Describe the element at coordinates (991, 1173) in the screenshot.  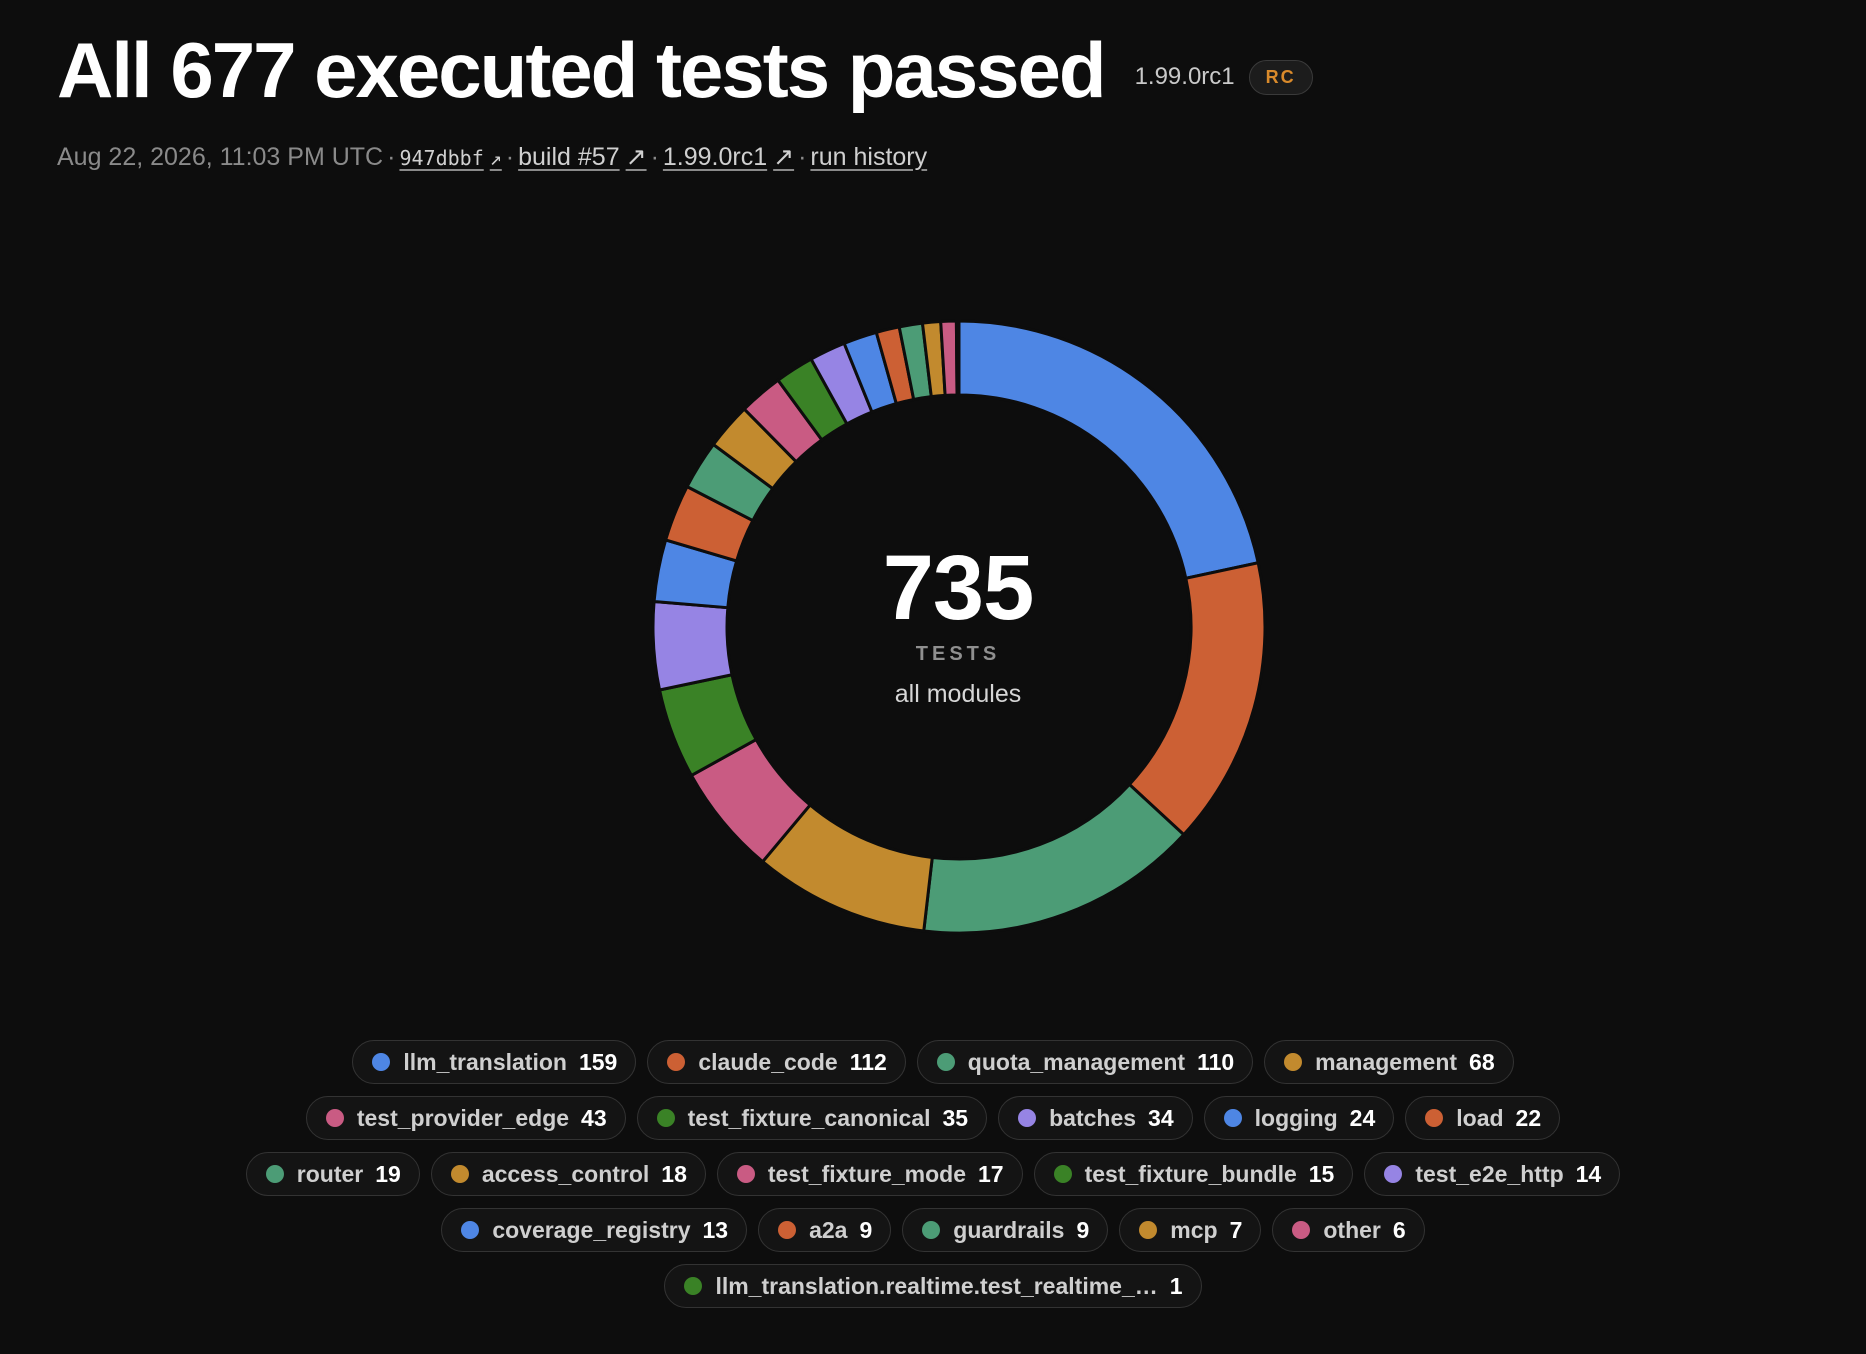
I see `legend-module-count: 17` at that location.